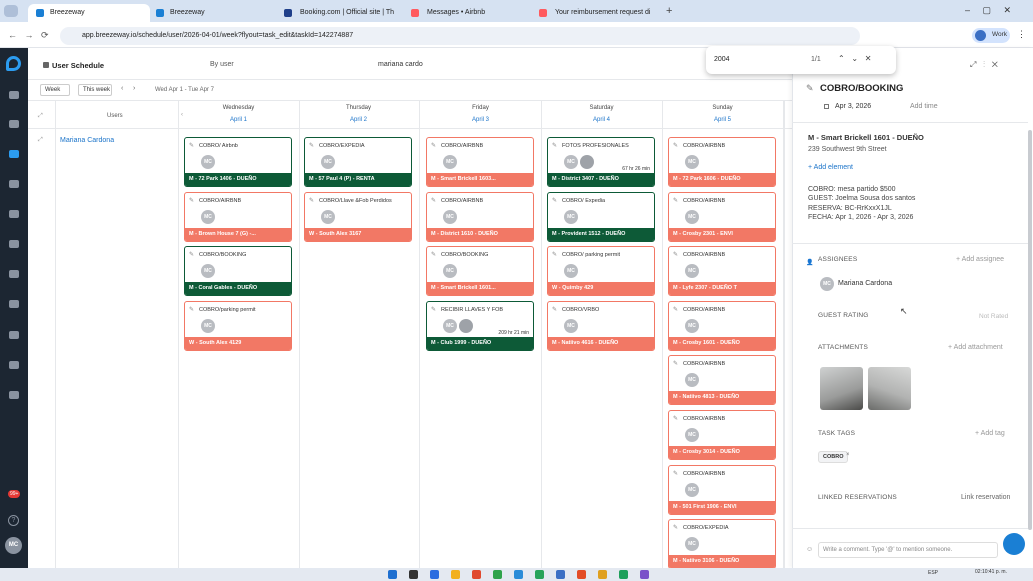 The height and width of the screenshot is (581, 1033). What do you see at coordinates (555, 146) in the screenshot?
I see `task-icon: ✎` at bounding box center [555, 146].